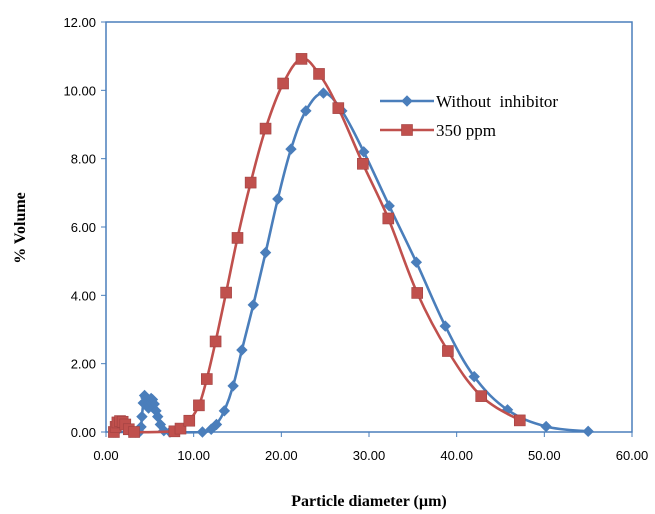 Image resolution: width=655 pixels, height=514 pixels. I want to click on x-tick-label: 30.00, so click(369, 455).